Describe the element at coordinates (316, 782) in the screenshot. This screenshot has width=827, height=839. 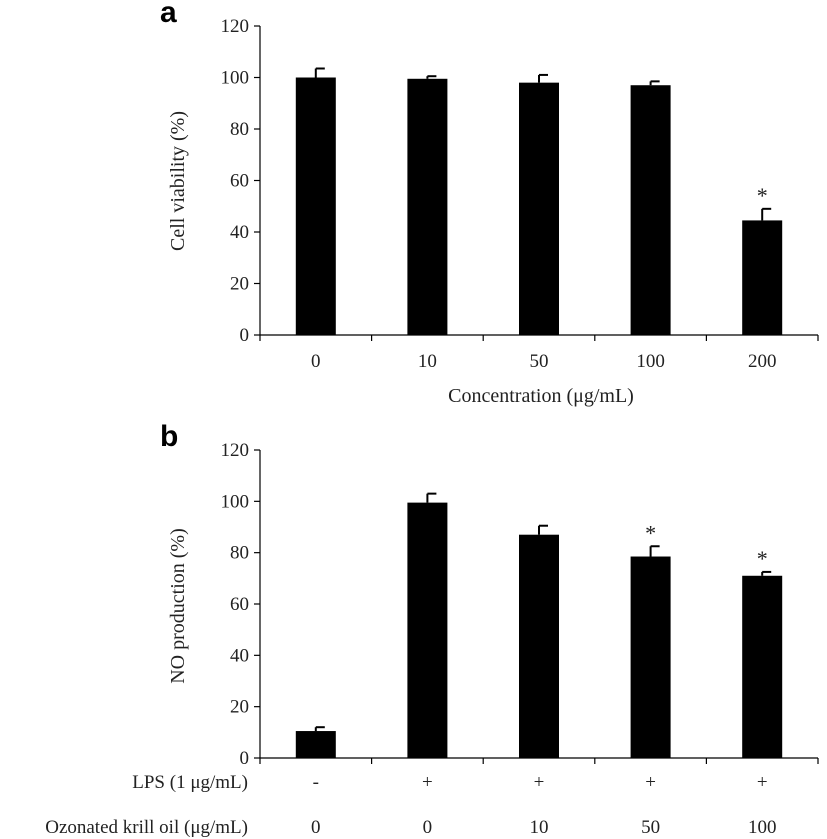
I see `treatment-row-value: -` at that location.